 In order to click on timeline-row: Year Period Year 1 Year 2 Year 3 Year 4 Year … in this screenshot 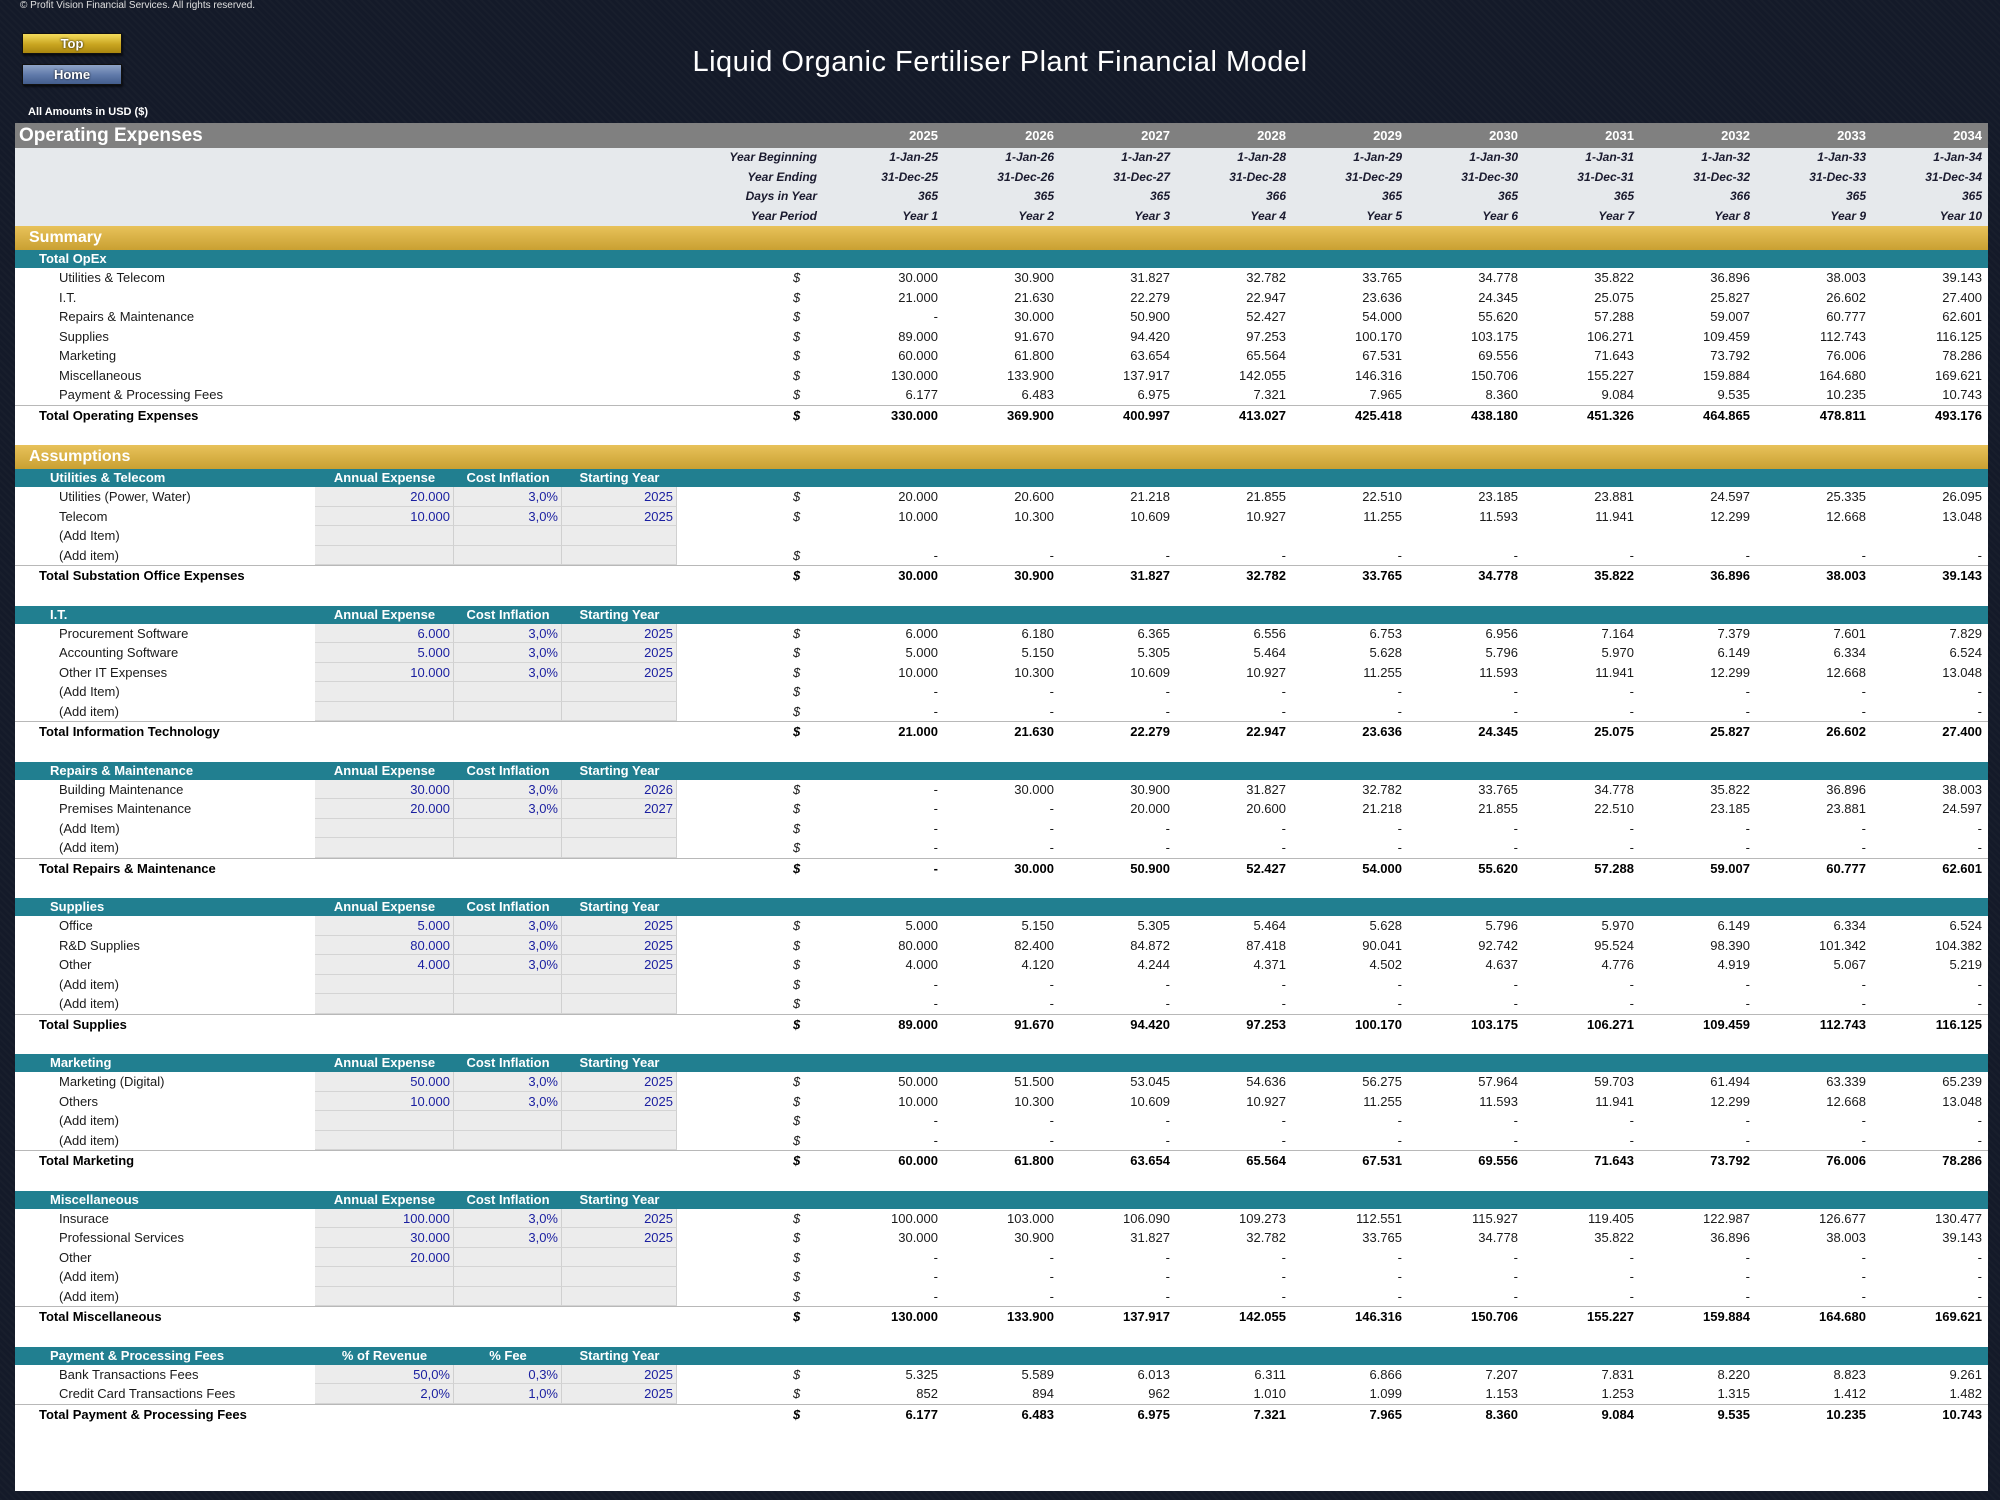, I will do `click(1001, 216)`.